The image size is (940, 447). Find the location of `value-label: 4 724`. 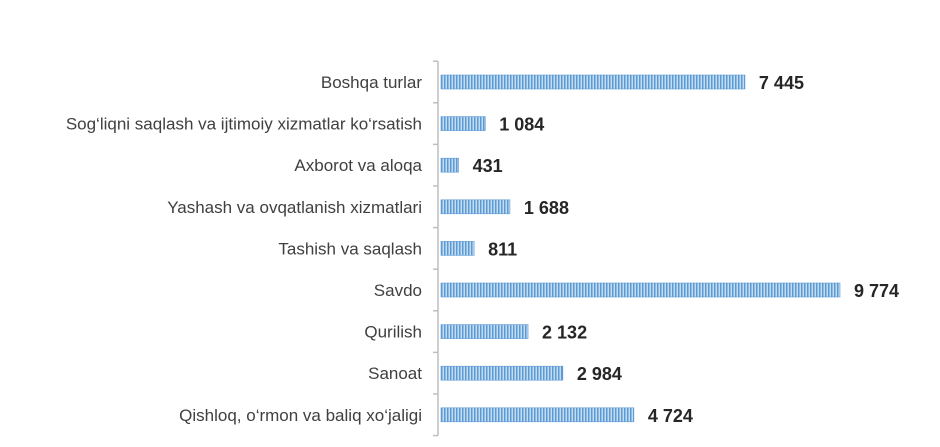

value-label: 4 724 is located at coordinates (670, 416).